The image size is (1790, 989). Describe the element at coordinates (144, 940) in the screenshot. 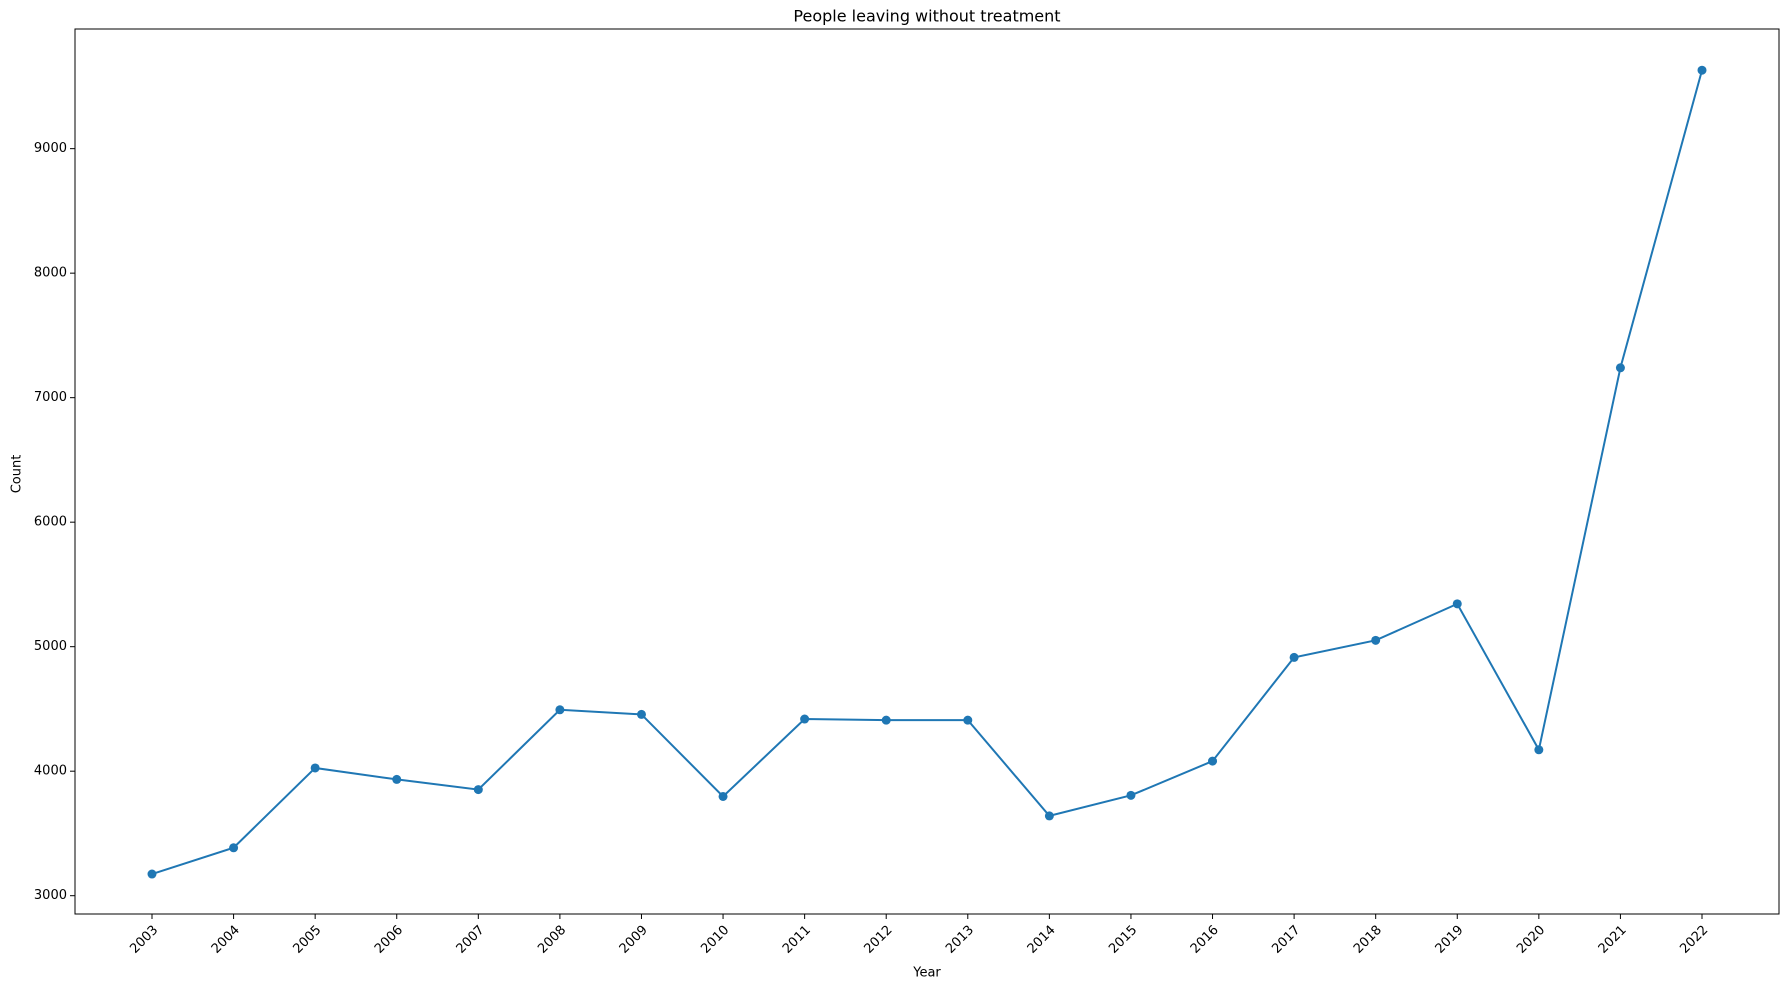

I see `x-tick-label: 2003` at that location.